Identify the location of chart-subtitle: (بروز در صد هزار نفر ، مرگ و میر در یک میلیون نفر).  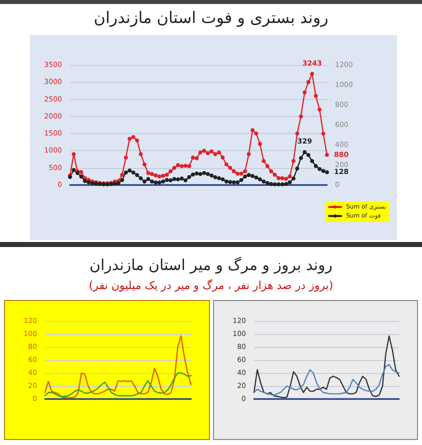
(211, 285).